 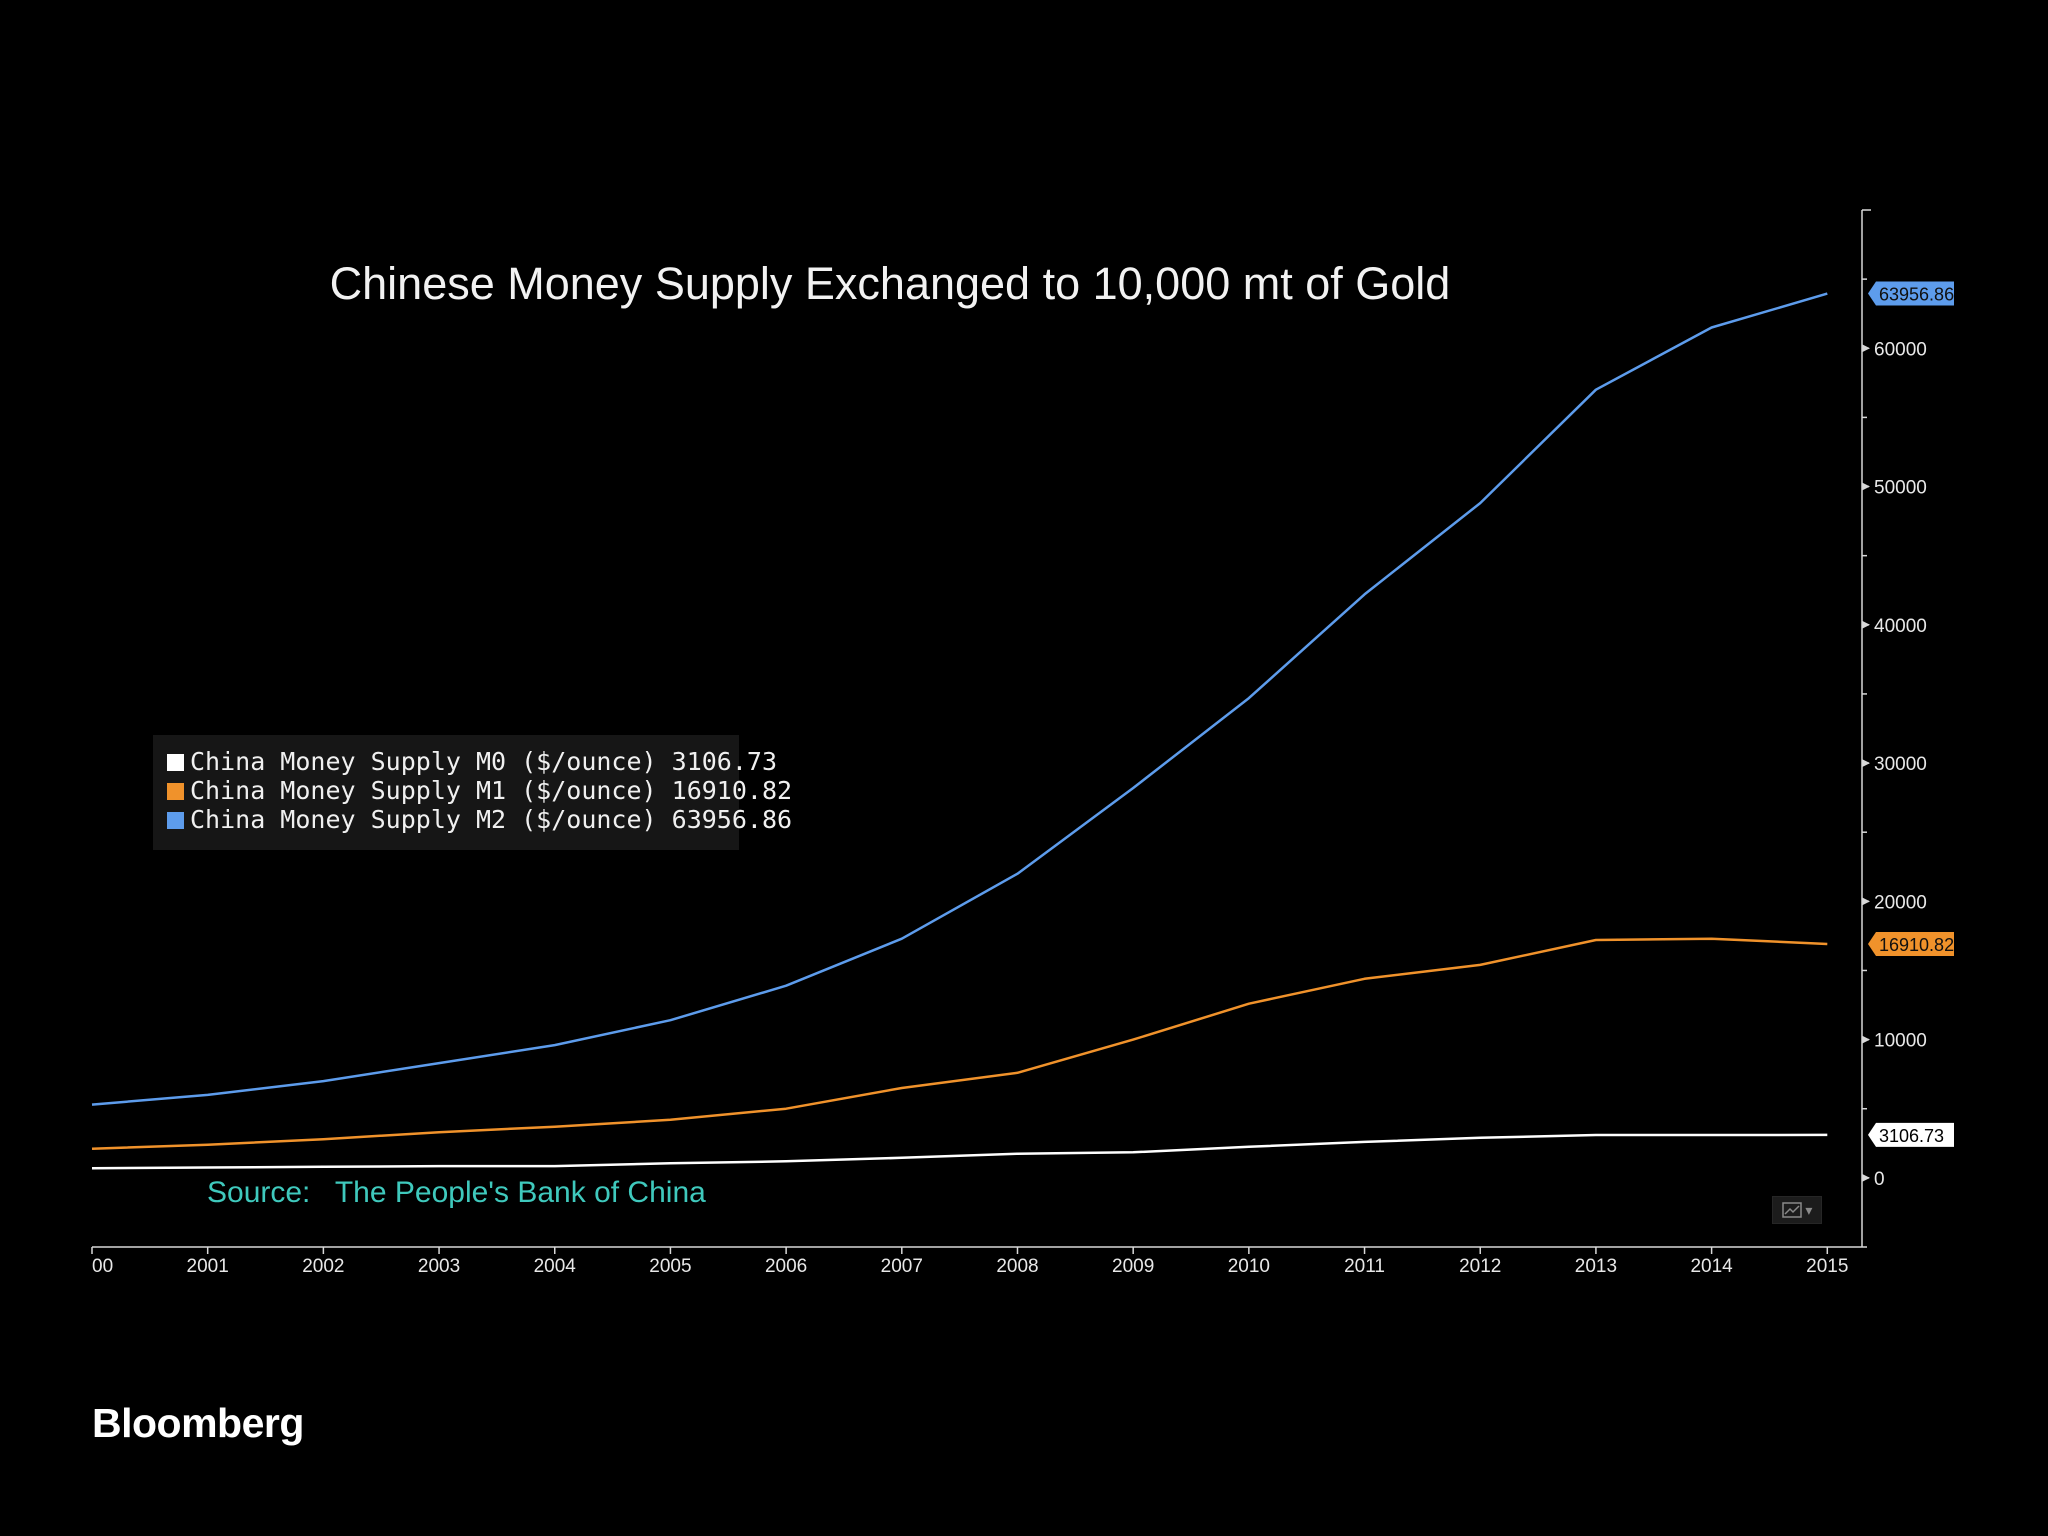 What do you see at coordinates (732, 819) in the screenshot?
I see `legend-value-m2: 63956.86` at bounding box center [732, 819].